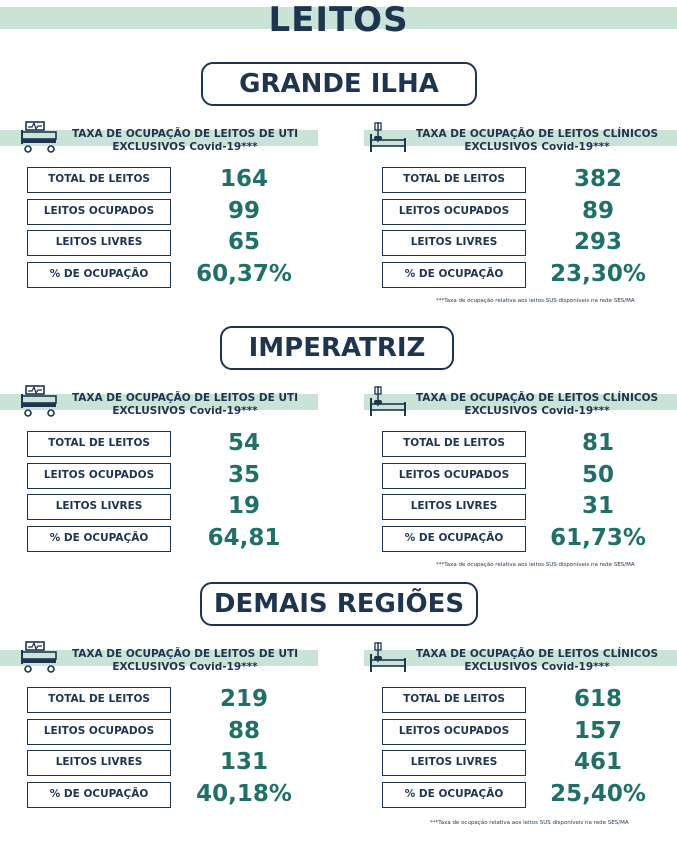 This screenshot has width=677, height=852. I want to click on clinical-value: 293, so click(597, 242).